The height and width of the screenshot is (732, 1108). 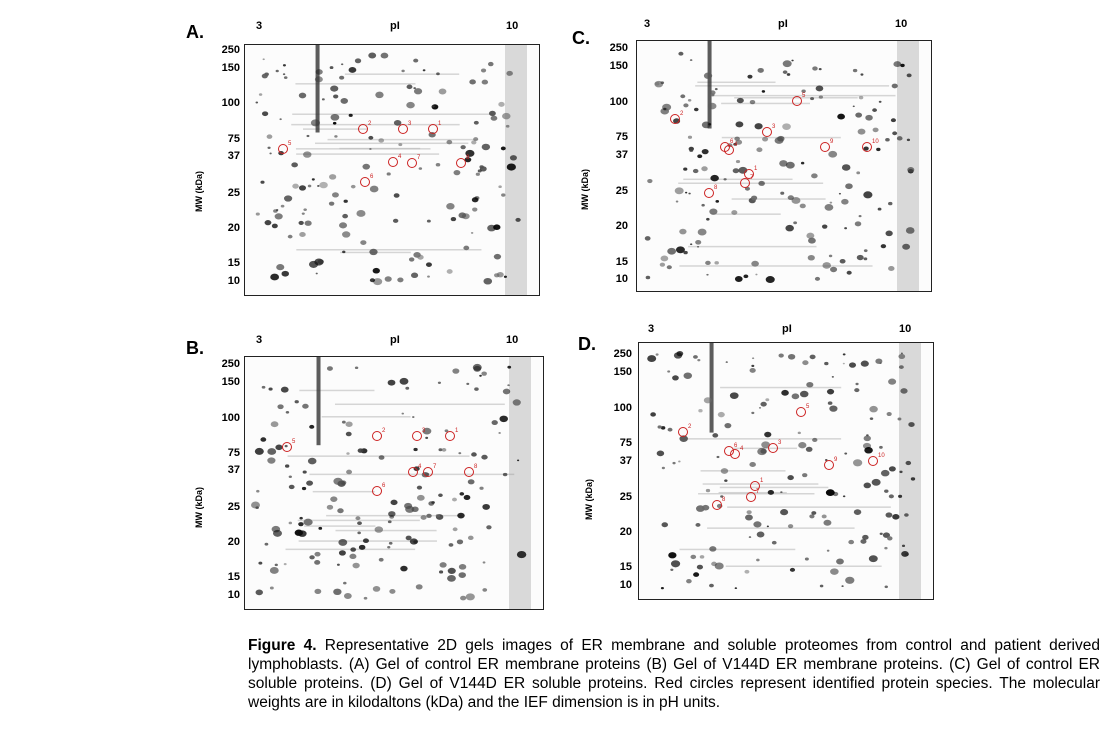 What do you see at coordinates (233, 453) in the screenshot?
I see `mw-tick-label: 75` at bounding box center [233, 453].